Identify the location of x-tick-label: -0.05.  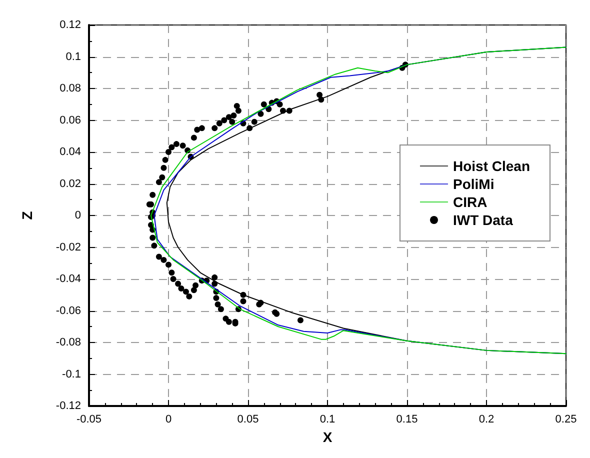
(89, 420).